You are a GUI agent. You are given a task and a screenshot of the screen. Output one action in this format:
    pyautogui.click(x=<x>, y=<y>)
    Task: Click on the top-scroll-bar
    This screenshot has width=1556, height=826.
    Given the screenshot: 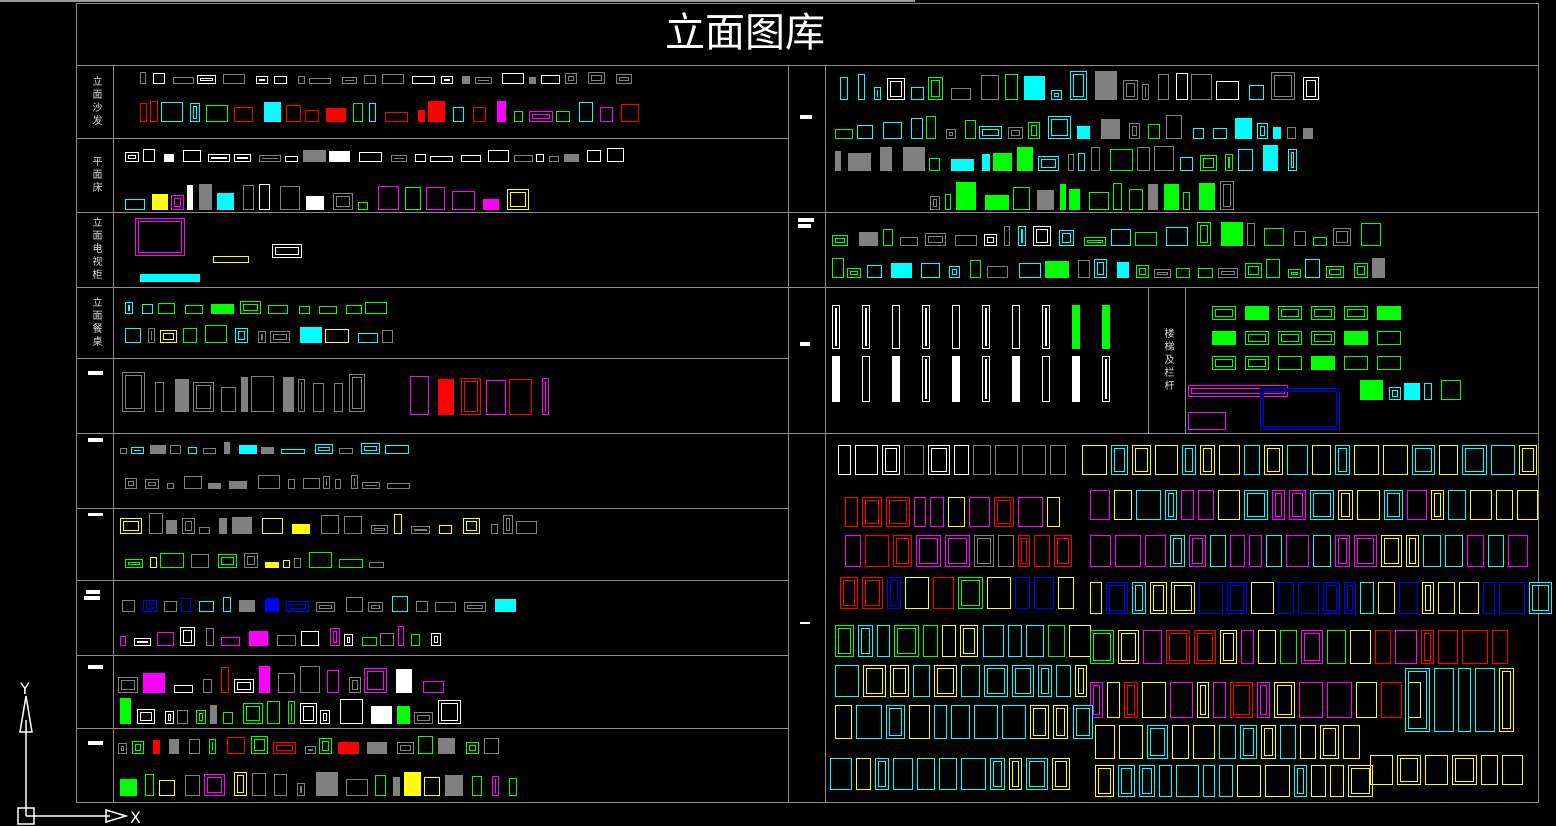 What is the action you would take?
    pyautogui.click(x=457, y=1)
    